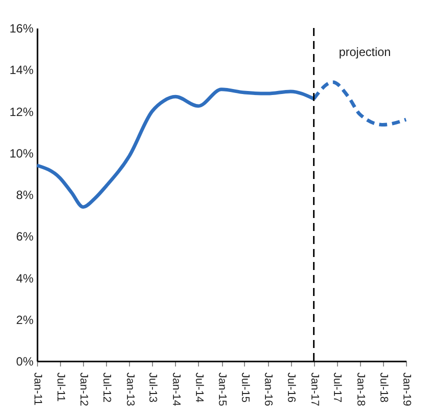  Describe the element at coordinates (21, 29) in the screenshot. I see `y-tick-label: 16%` at that location.